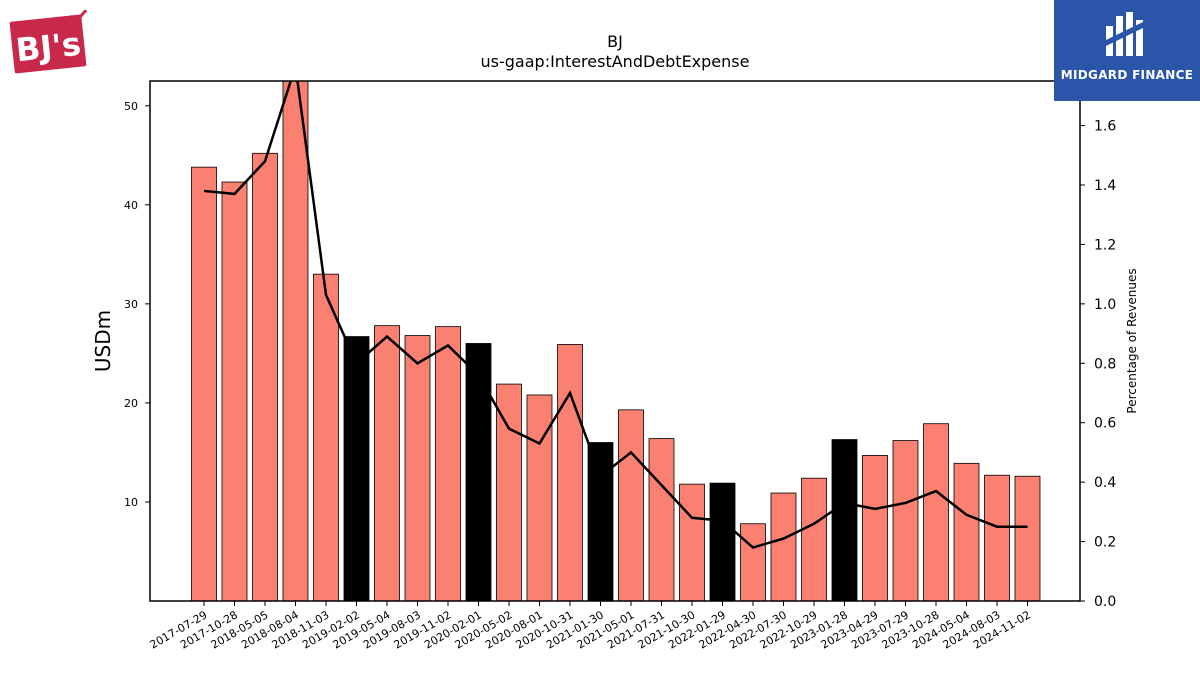  Describe the element at coordinates (48, 47) in the screenshot. I see `svg-text: BJ's` at that location.